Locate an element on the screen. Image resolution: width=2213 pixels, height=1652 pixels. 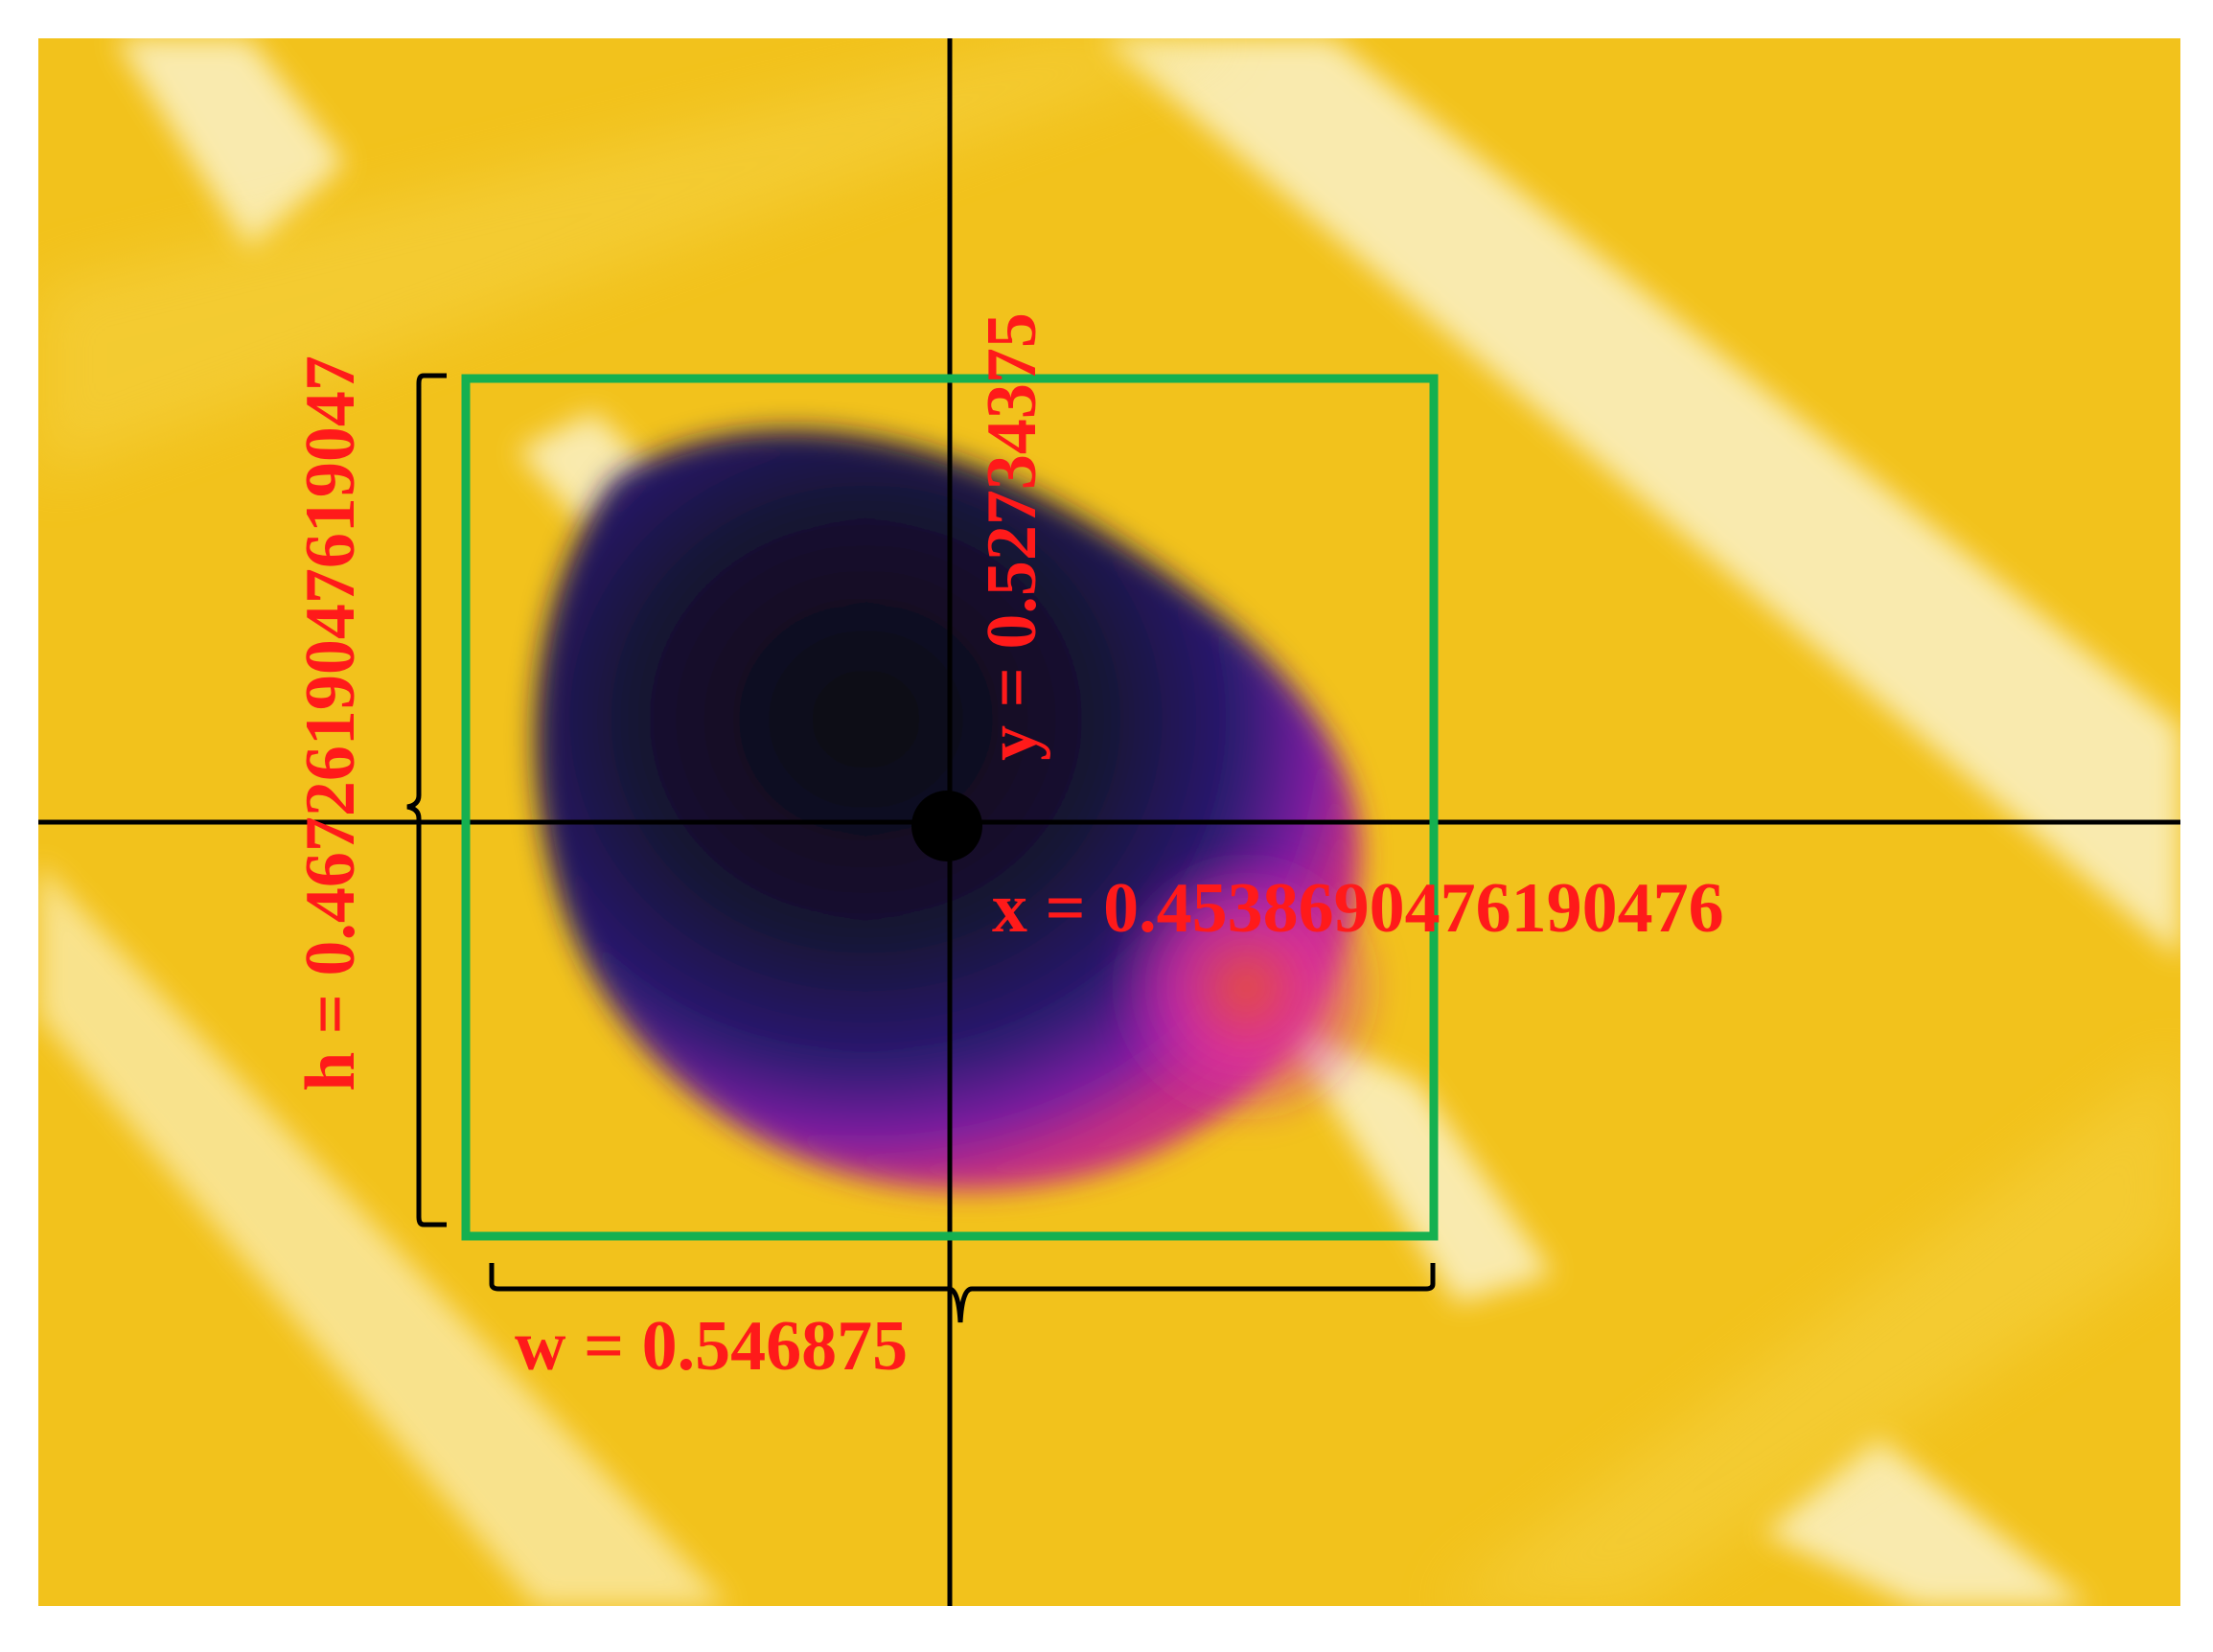
center-point is located at coordinates (946, 826).